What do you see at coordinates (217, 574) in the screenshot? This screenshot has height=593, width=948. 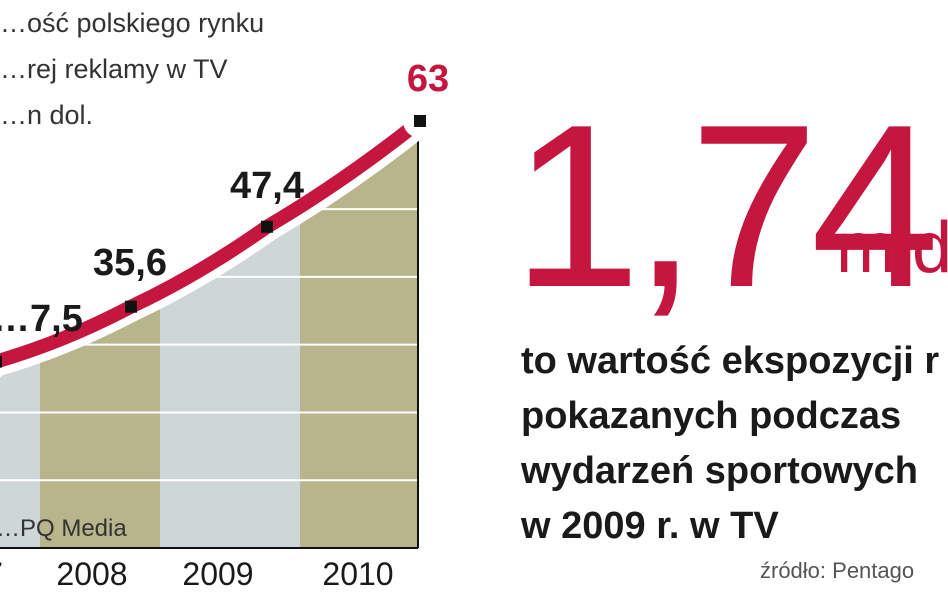 I see `x-tick-label: 2009` at bounding box center [217, 574].